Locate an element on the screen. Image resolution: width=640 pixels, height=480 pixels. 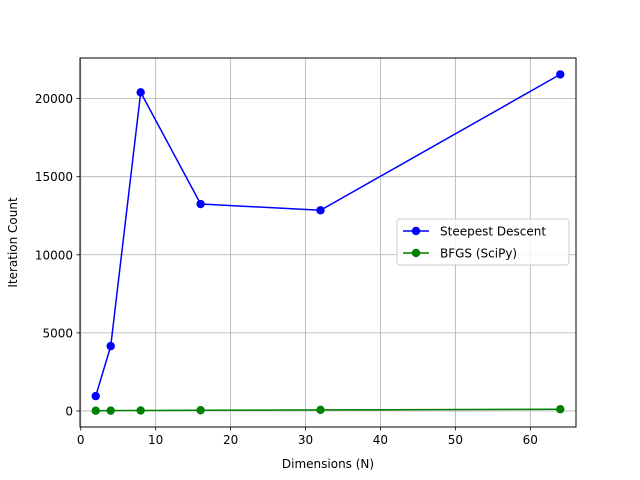
x-tick-label: 20 is located at coordinates (230, 440).